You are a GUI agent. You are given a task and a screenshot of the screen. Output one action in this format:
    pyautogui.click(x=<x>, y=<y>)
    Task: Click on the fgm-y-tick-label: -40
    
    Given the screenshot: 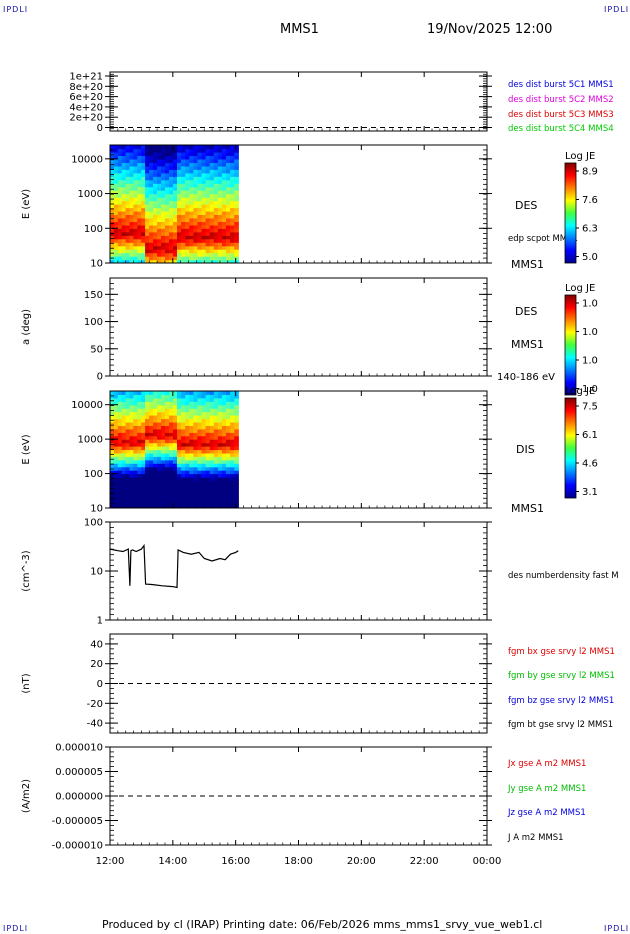 What is the action you would take?
    pyautogui.click(x=95, y=724)
    